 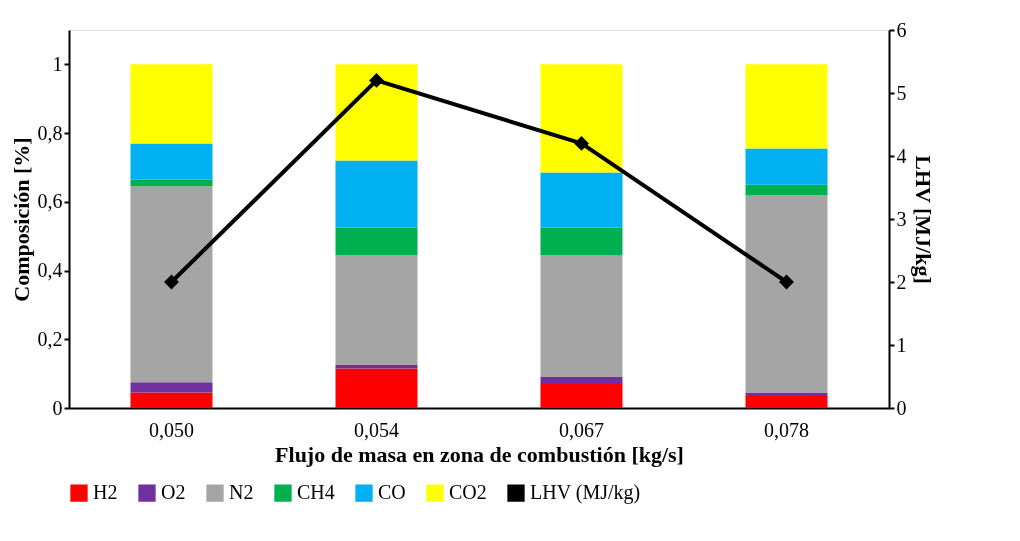 I want to click on y2-tick-label: 4, so click(x=901, y=155).